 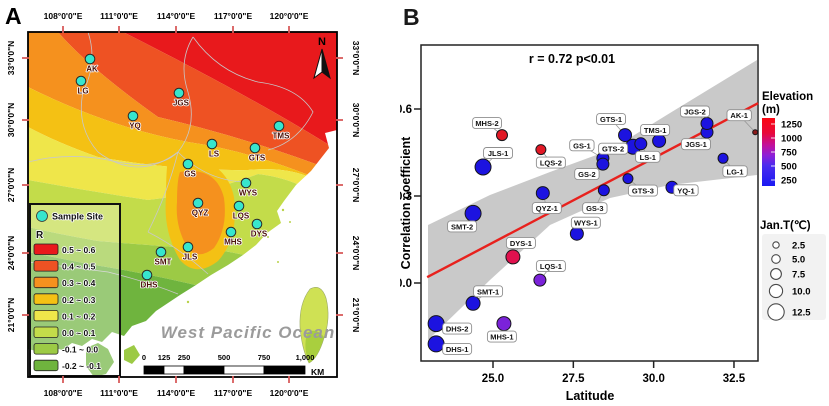 What do you see at coordinates (314, 346) in the screenshot?
I see `taiwan-island-south` at bounding box center [314, 346].